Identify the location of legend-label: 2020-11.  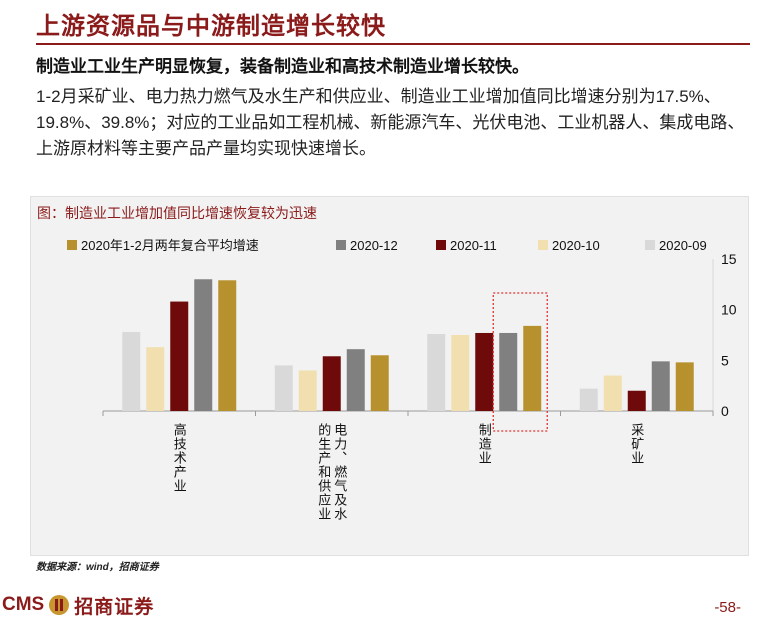
(473, 245).